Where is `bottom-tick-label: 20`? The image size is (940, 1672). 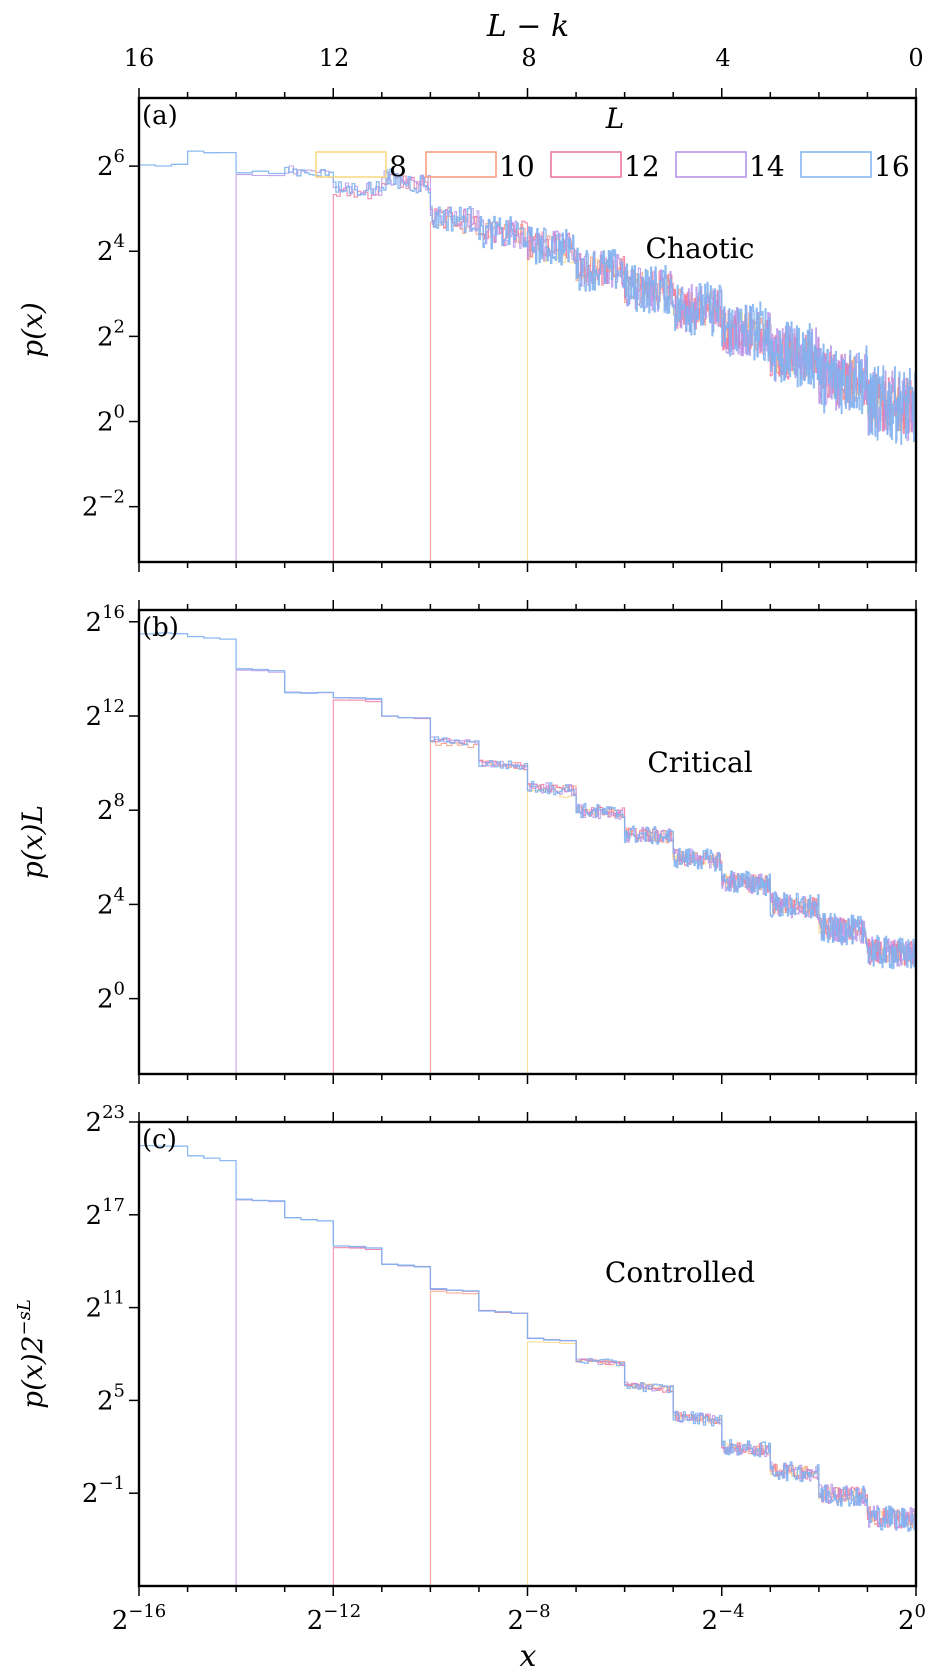
bottom-tick-label: 20 is located at coordinates (912, 1618).